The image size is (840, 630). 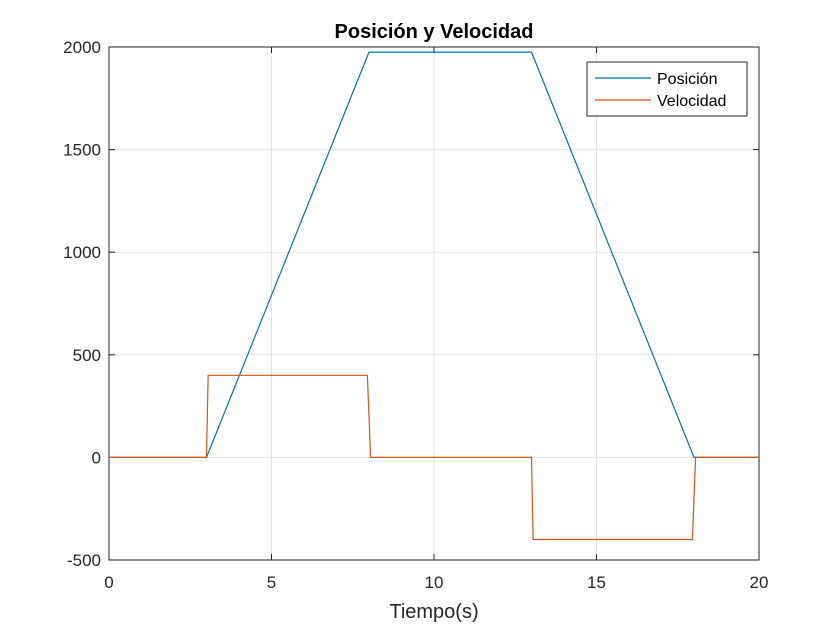 What do you see at coordinates (82, 150) in the screenshot?
I see `y-tick-label: 1500` at bounding box center [82, 150].